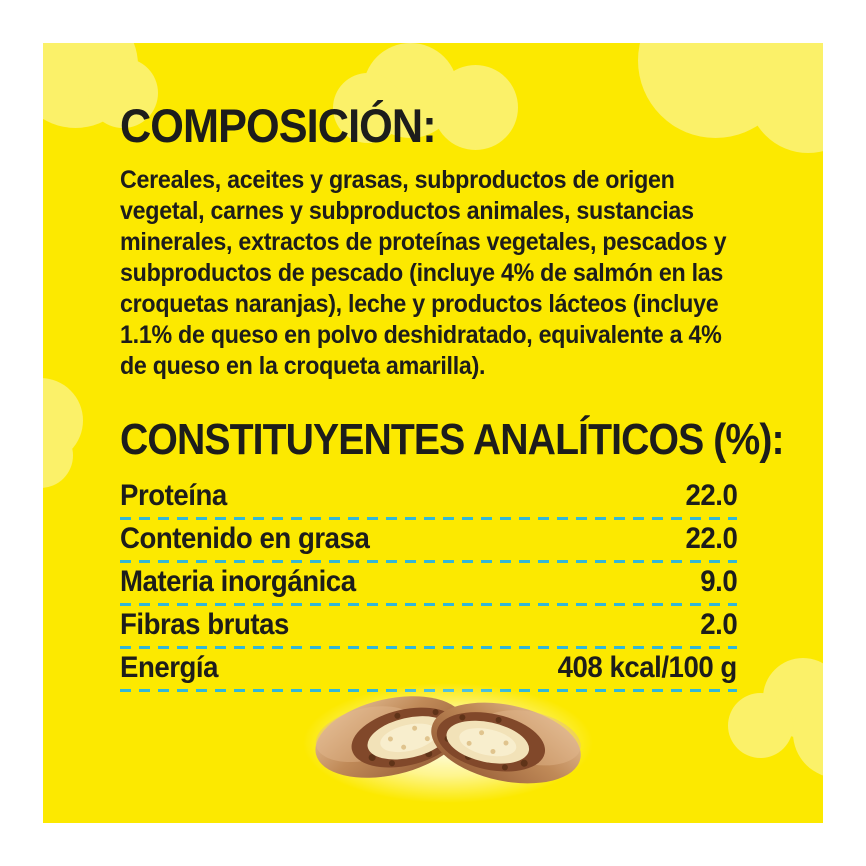 This screenshot has width=866, height=866. Describe the element at coordinates (169, 667) in the screenshot. I see `row-label: Energía` at that location.